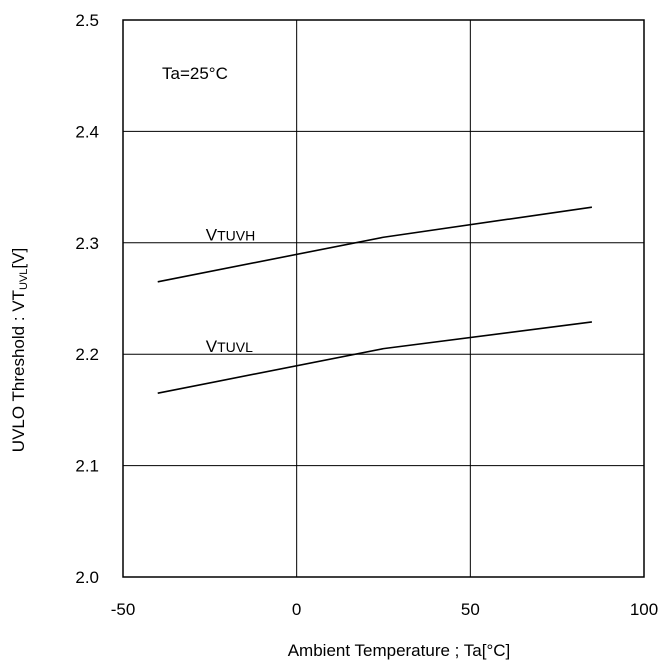 The height and width of the screenshot is (669, 670). What do you see at coordinates (384, 609) in the screenshot?
I see `x-axis-ticks: -50 0 50 100` at bounding box center [384, 609].